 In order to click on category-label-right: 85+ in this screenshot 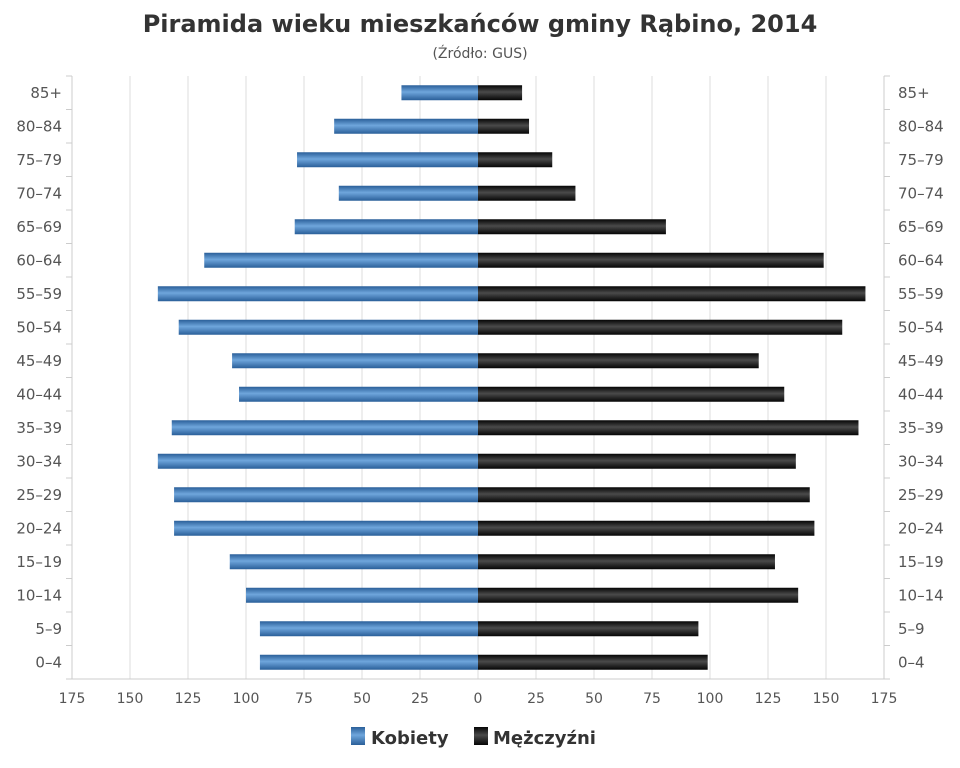, I will do `click(914, 93)`.